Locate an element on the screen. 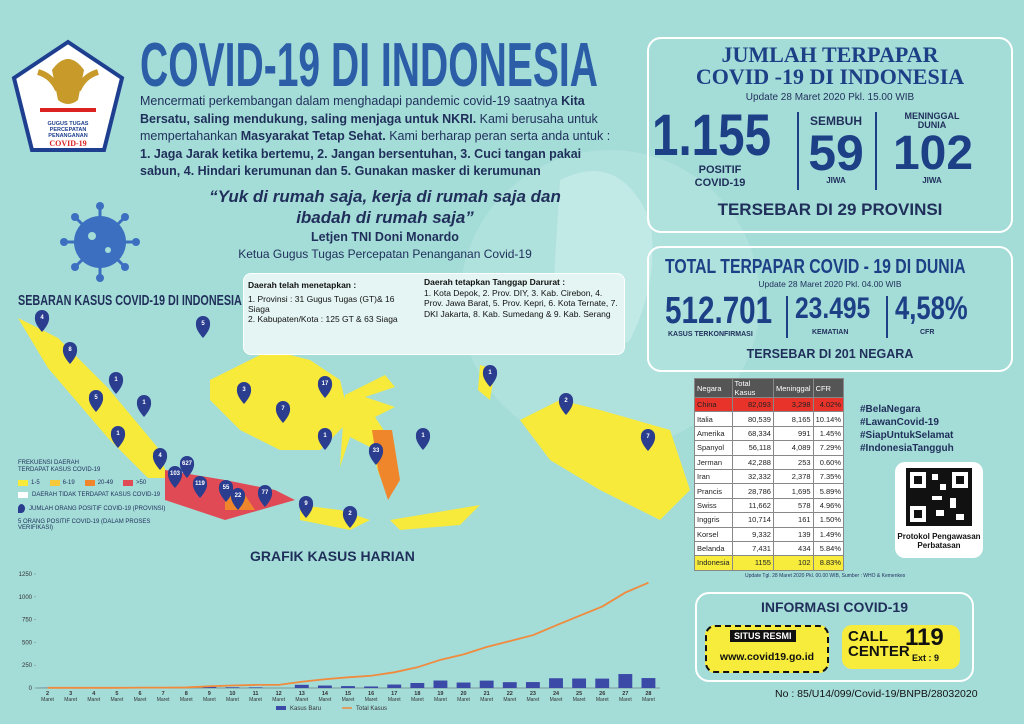  header-cell: Total Kasus is located at coordinates (752, 388).